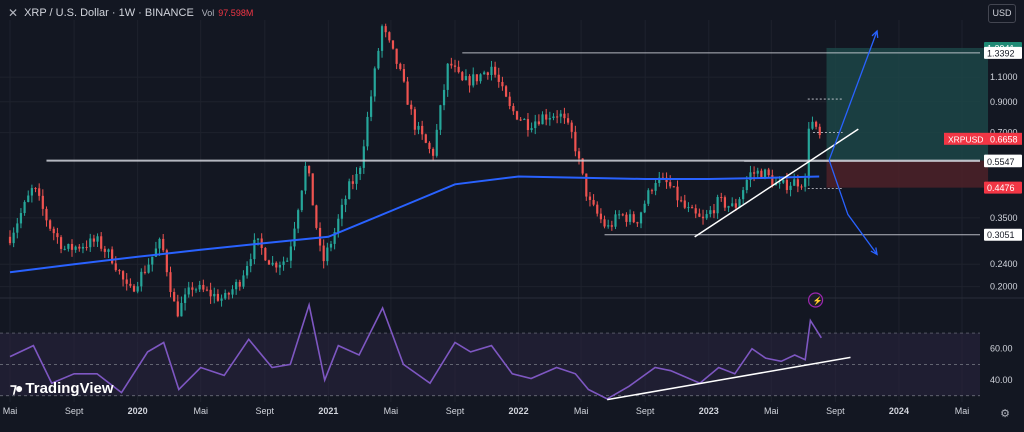  What do you see at coordinates (1001, 380) in the screenshot?
I see `rsi-tick-label: 40.00` at bounding box center [1001, 380].